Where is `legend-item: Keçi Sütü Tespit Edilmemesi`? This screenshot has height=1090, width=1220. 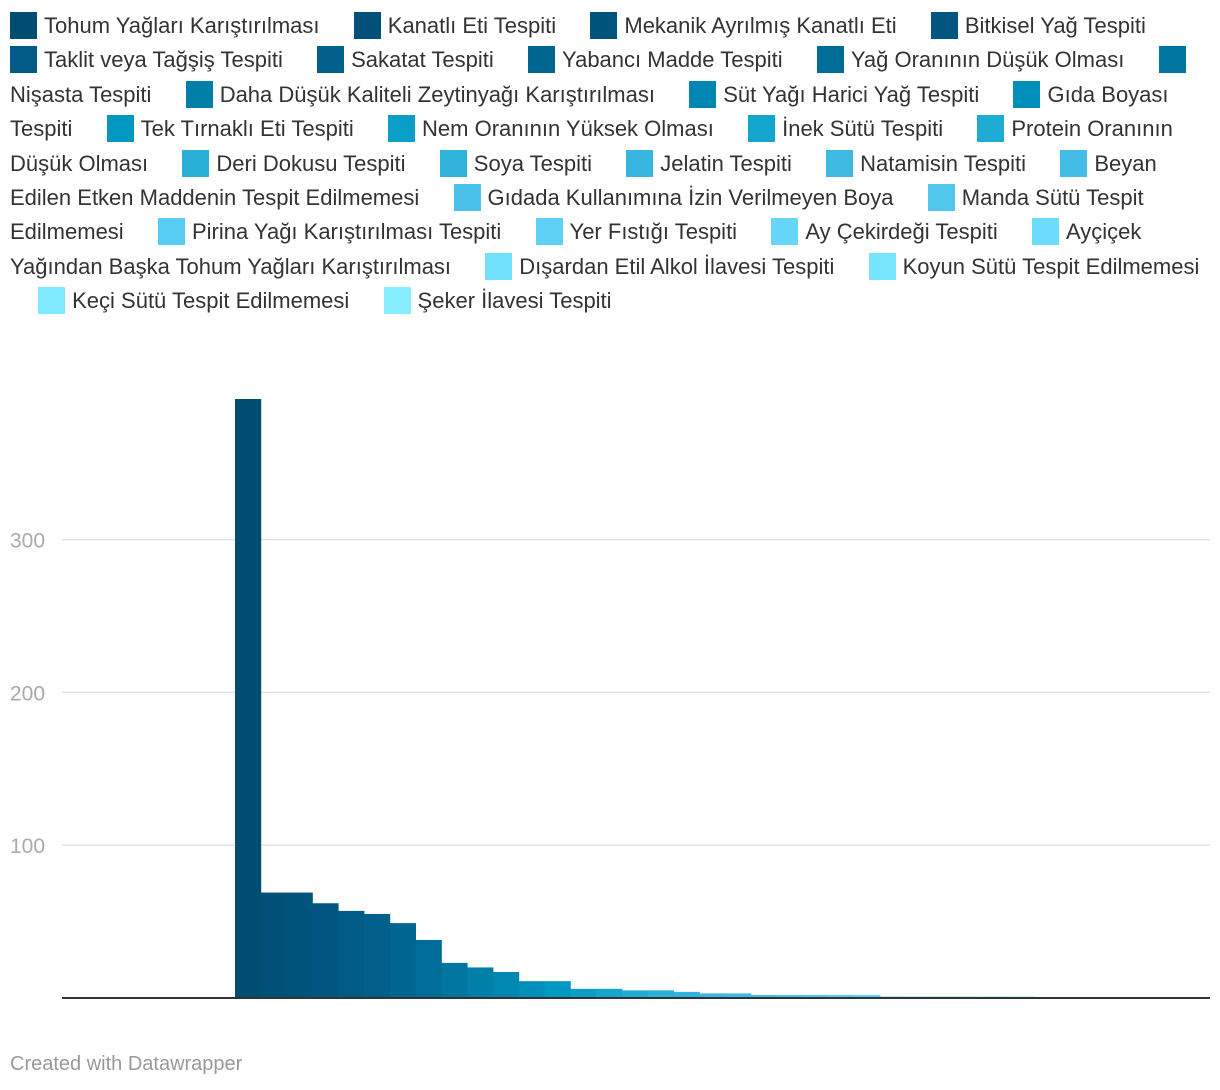 legend-item: Keçi Sütü Tespit Edilmemesi is located at coordinates (194, 301).